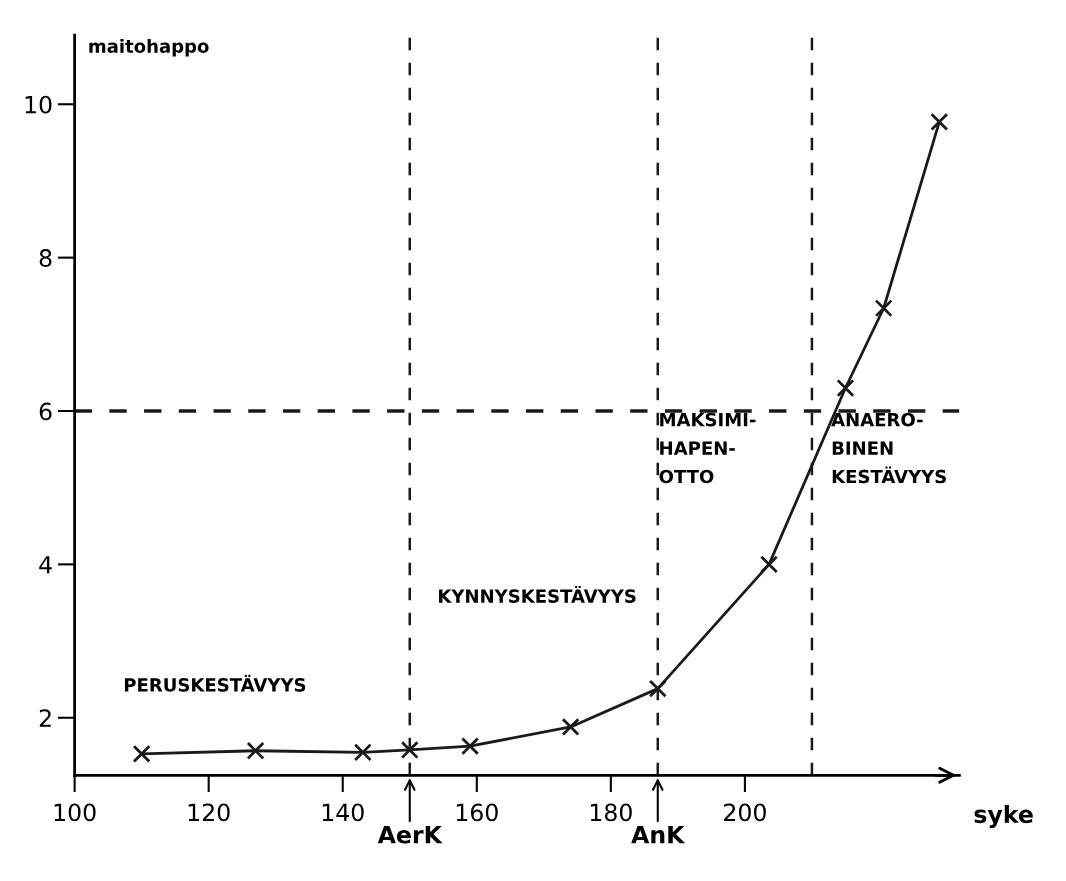 This screenshot has height=881, width=1066. Describe the element at coordinates (215, 683) in the screenshot. I see `annotation: PERUSKESTÄVYYS` at that location.